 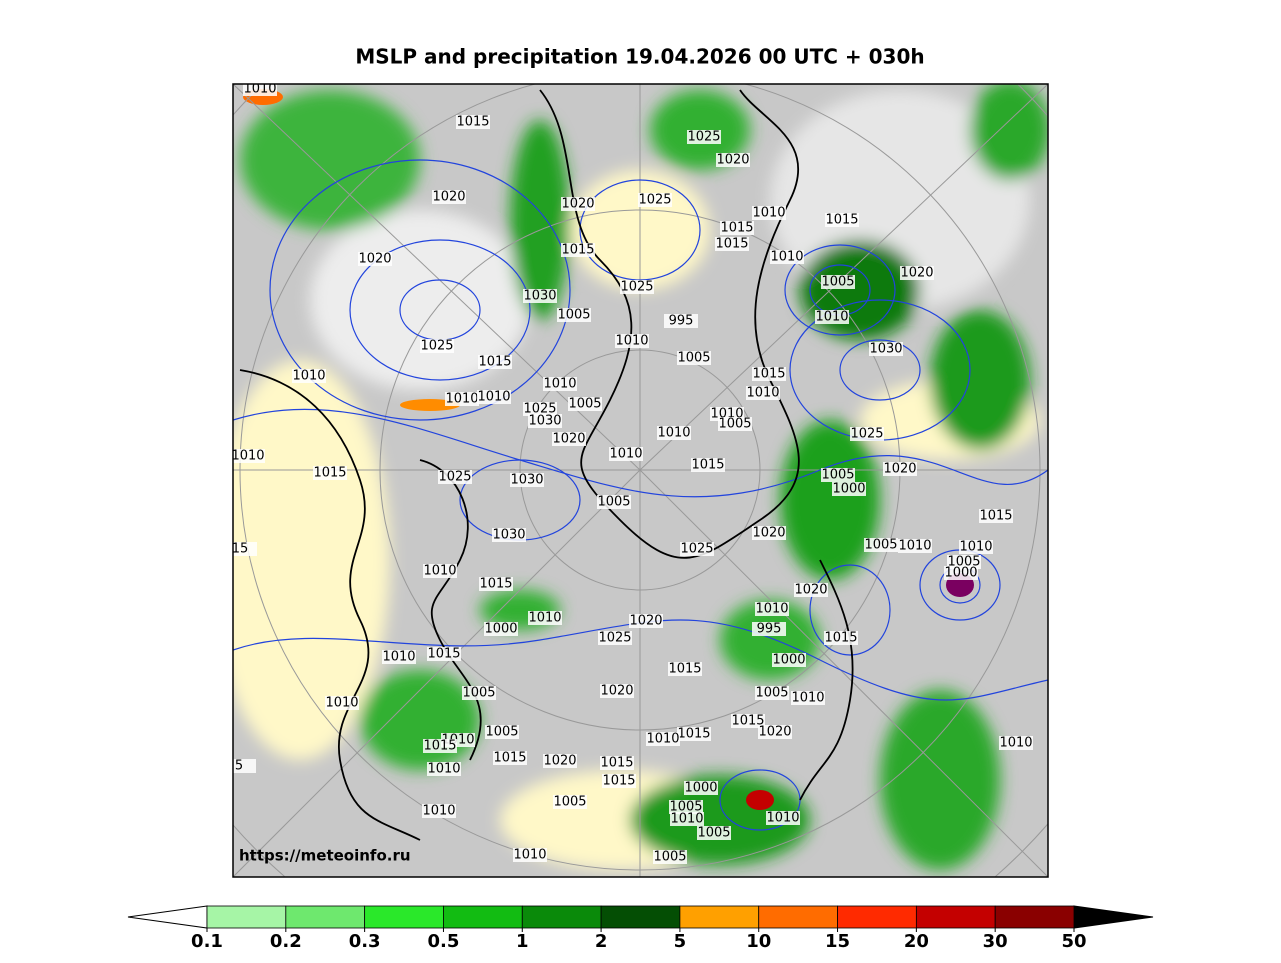 What do you see at coordinates (286, 941) in the screenshot?
I see `colorbar-tick-label: 0.2` at bounding box center [286, 941].